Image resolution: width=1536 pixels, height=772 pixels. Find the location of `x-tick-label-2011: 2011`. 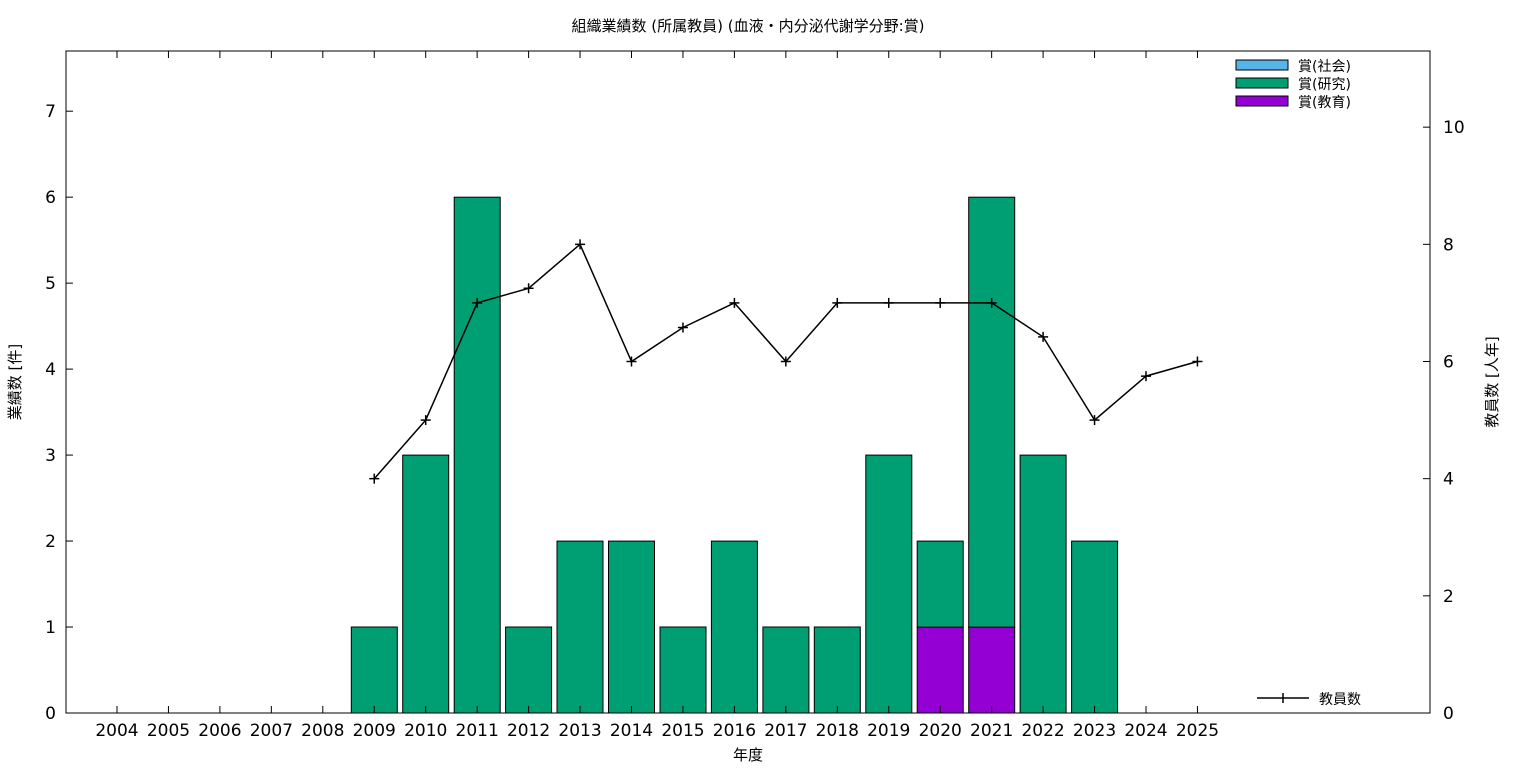

x-tick-label-2011: 2011 is located at coordinates (477, 731).